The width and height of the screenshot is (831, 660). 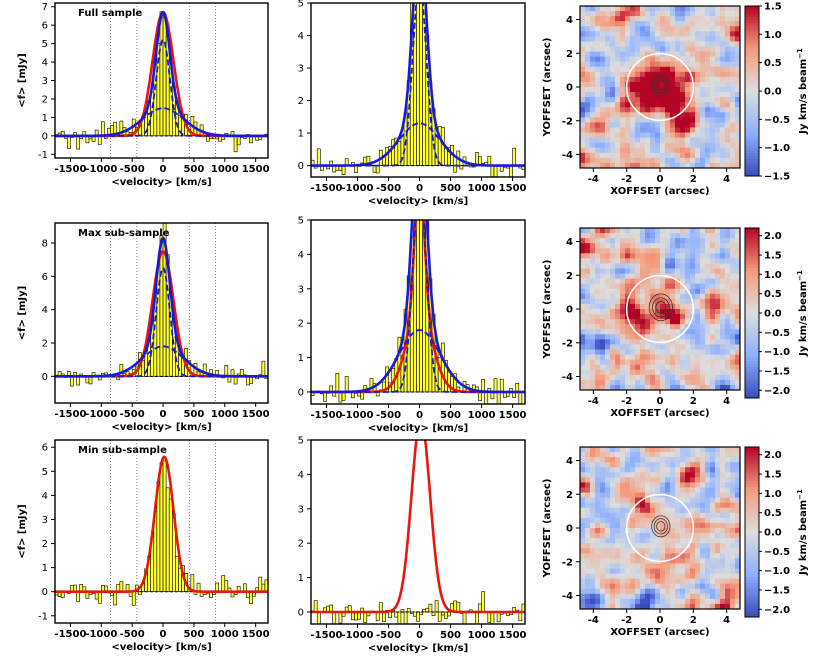 I want to click on x-tick-label: -2, so click(x=626, y=179).